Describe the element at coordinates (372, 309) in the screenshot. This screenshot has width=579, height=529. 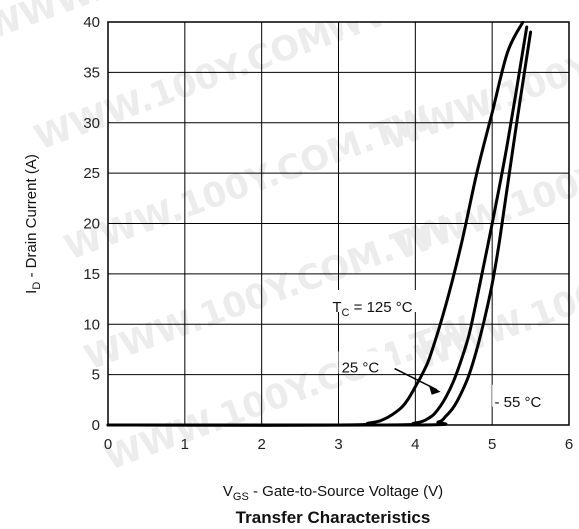
I see `annotation-tc-text: TC = 125 °C` at that location.